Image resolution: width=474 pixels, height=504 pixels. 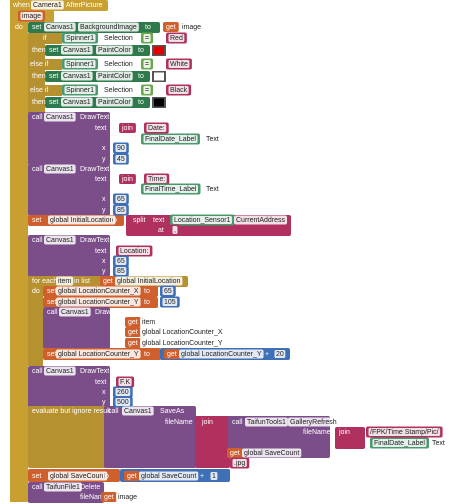 I want to click on block-label: White, so click(x=179, y=64).